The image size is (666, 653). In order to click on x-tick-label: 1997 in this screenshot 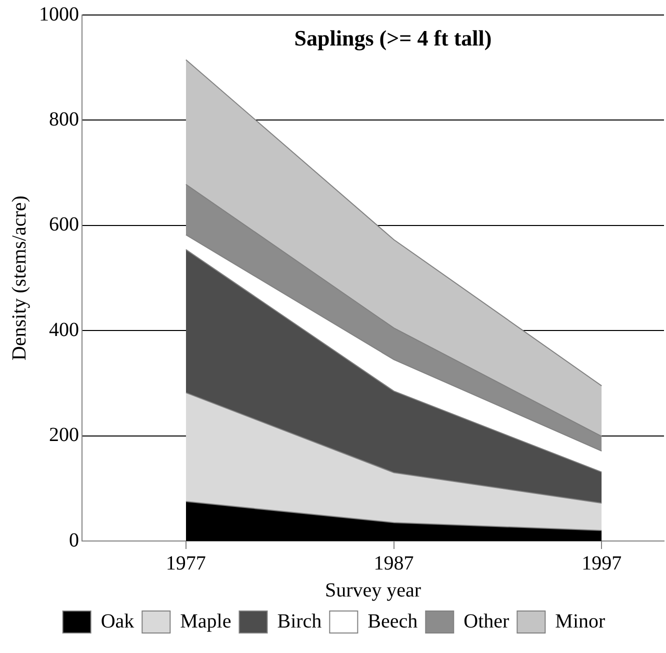, I will do `click(602, 563)`.